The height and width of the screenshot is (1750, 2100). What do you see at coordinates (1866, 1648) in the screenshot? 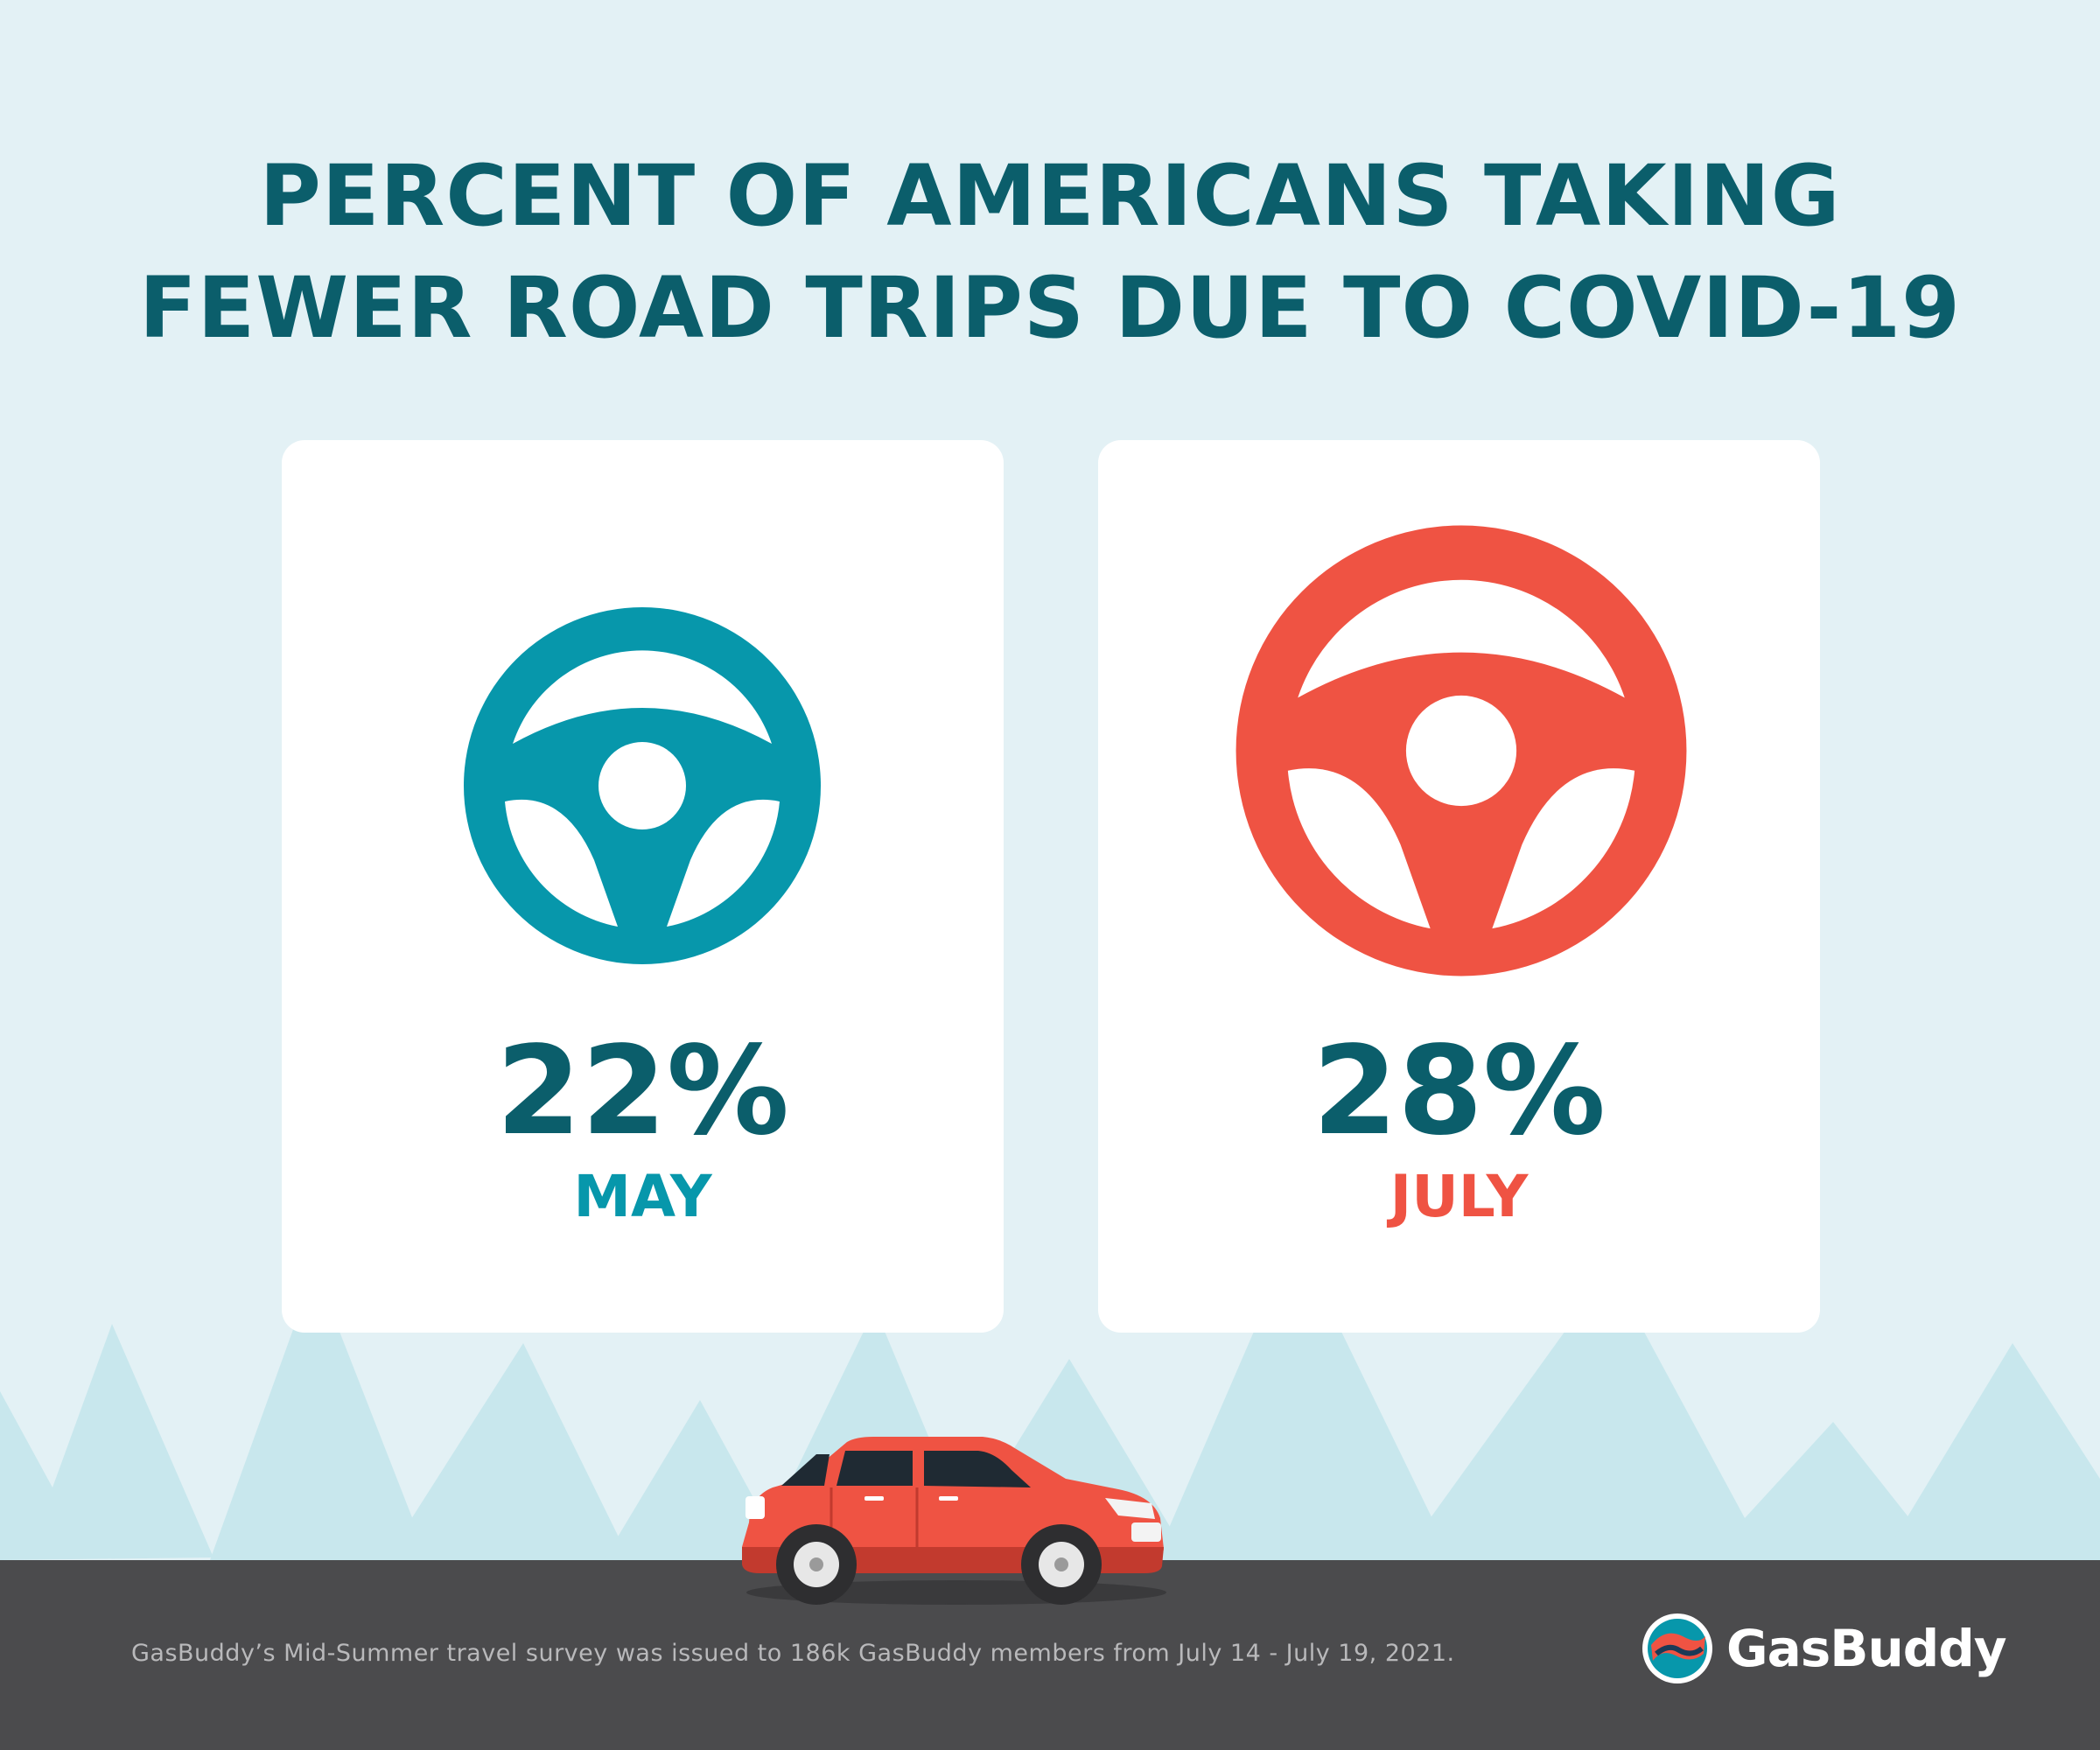
I see `gasbuddy-wordmark: GasBuddy` at bounding box center [1866, 1648].